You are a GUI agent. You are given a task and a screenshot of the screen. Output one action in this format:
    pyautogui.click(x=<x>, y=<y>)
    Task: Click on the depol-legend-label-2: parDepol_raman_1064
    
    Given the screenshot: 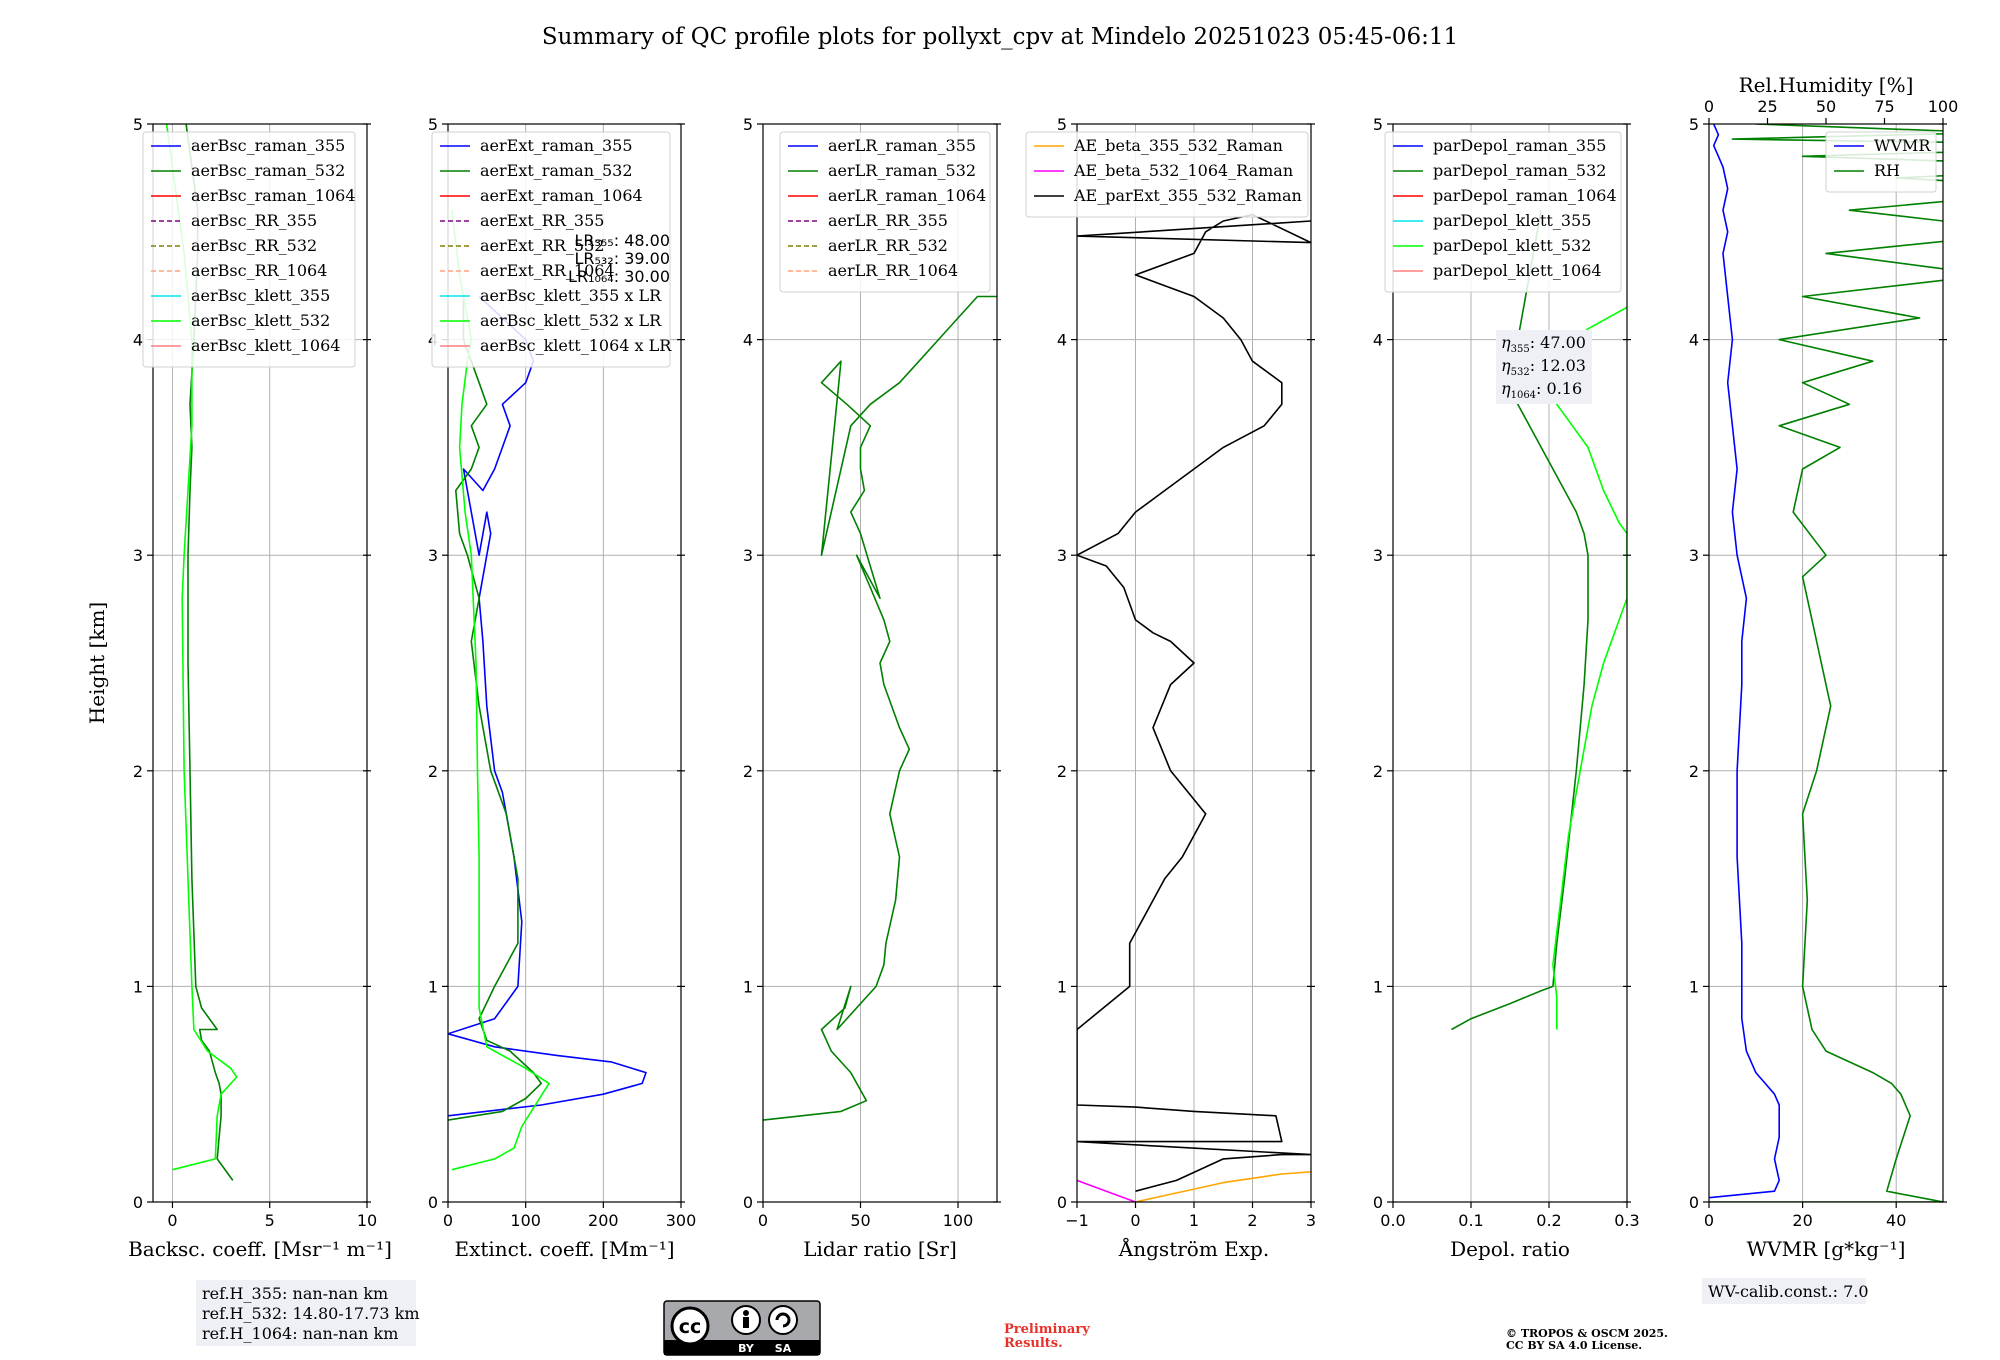 What is the action you would take?
    pyautogui.click(x=1525, y=195)
    